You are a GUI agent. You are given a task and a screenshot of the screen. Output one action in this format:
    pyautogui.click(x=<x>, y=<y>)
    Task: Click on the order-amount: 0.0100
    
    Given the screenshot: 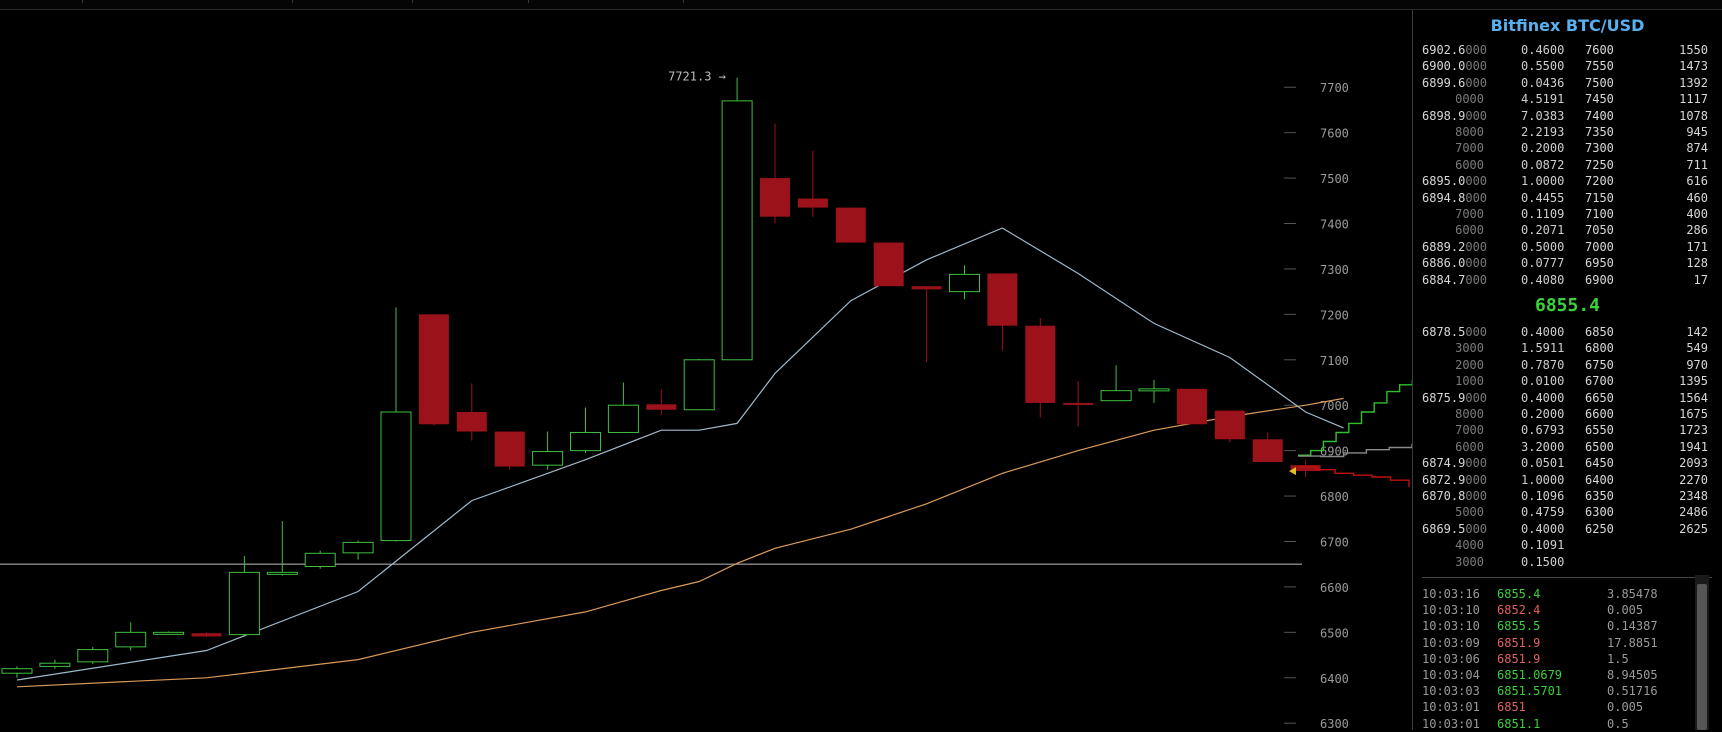 What is the action you would take?
    pyautogui.click(x=1543, y=381)
    